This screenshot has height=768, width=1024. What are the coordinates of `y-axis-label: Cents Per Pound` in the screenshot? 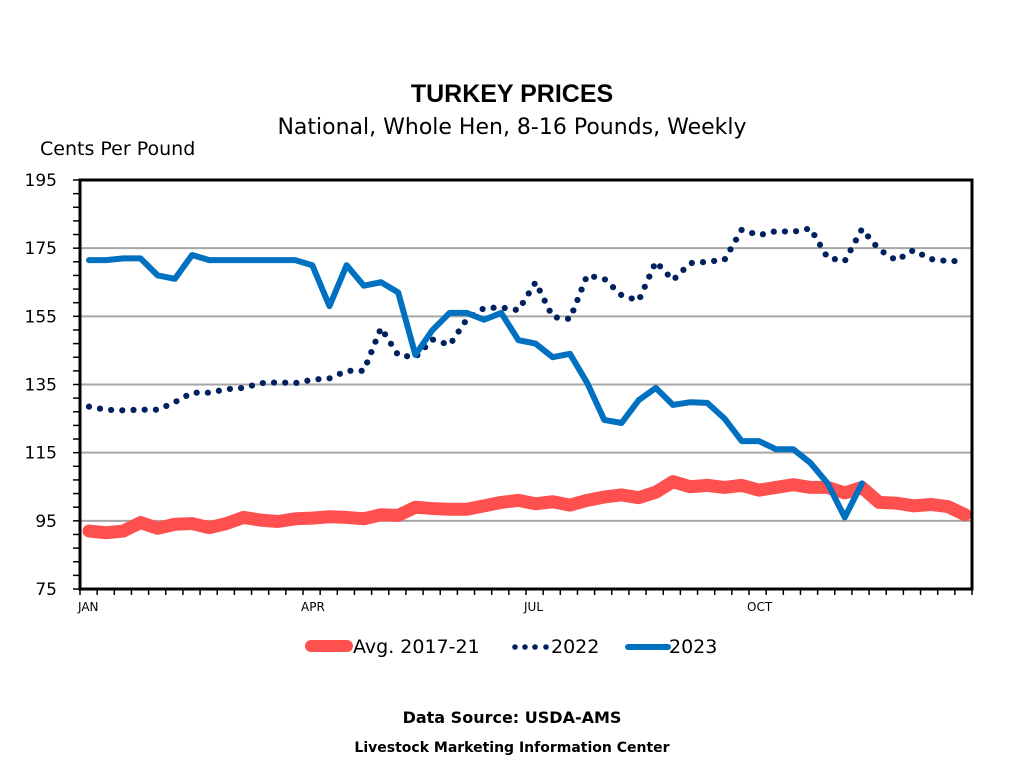 It's located at (118, 149).